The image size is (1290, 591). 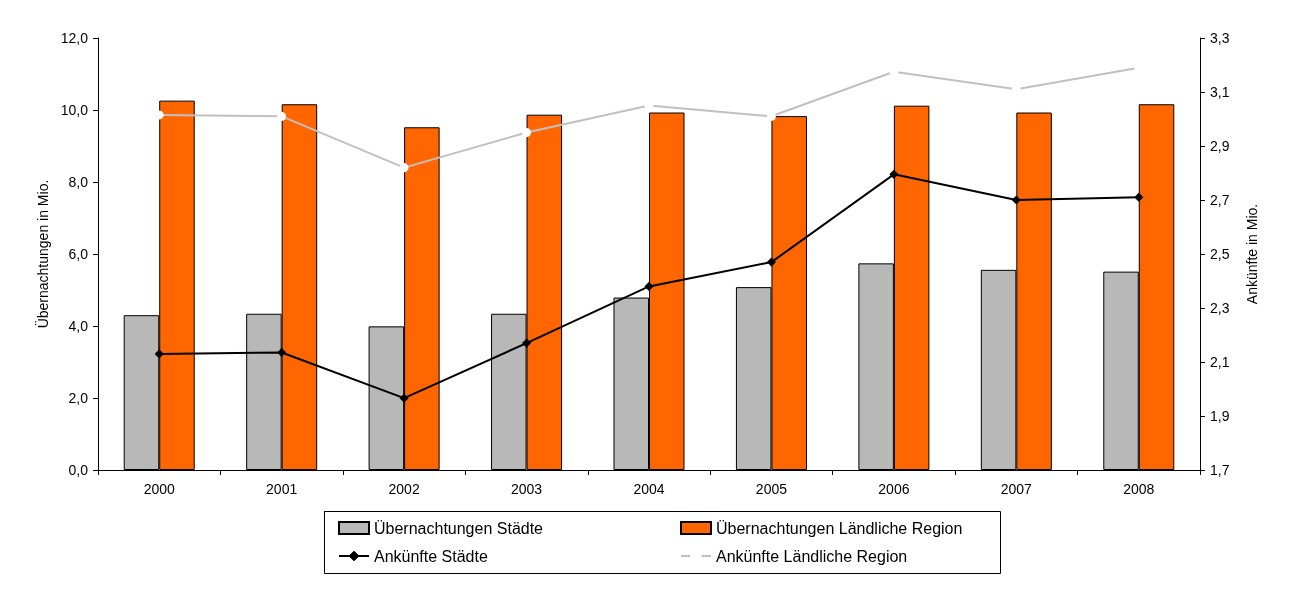 What do you see at coordinates (74, 38) in the screenshot?
I see `y-tick-label: 12,0` at bounding box center [74, 38].